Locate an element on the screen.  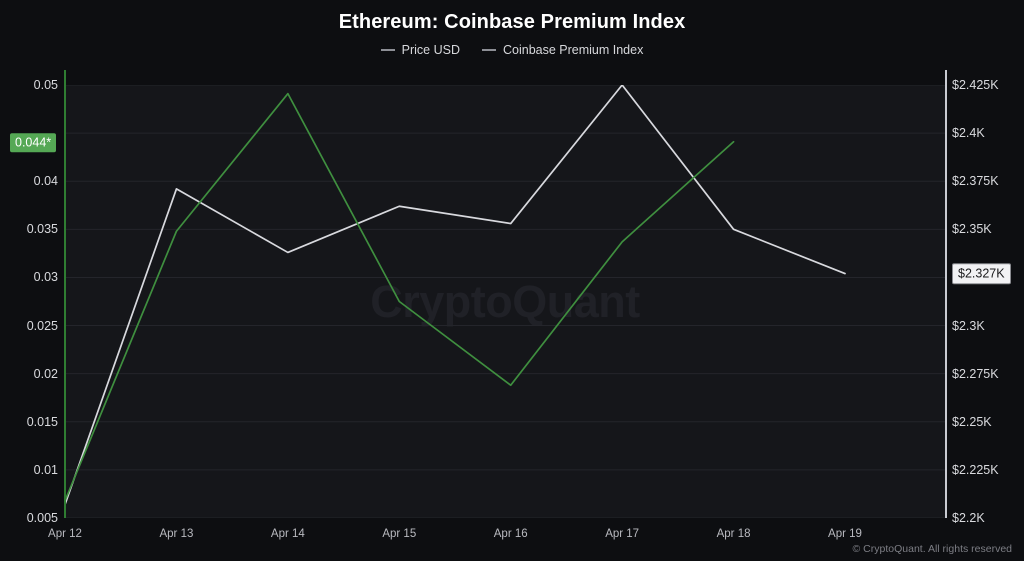
left-axis-tick-label: 0.02 is located at coordinates (45, 373).